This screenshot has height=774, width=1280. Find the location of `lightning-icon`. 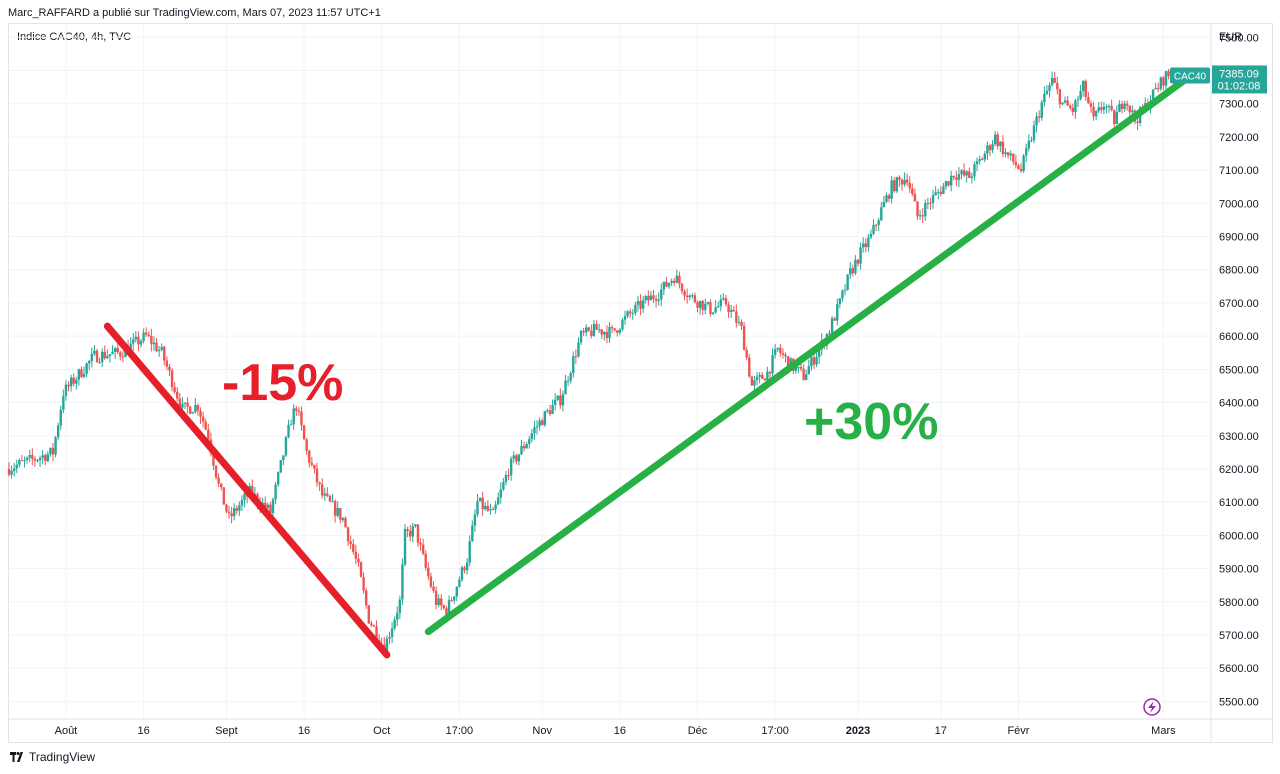

lightning-icon is located at coordinates (1152, 707).